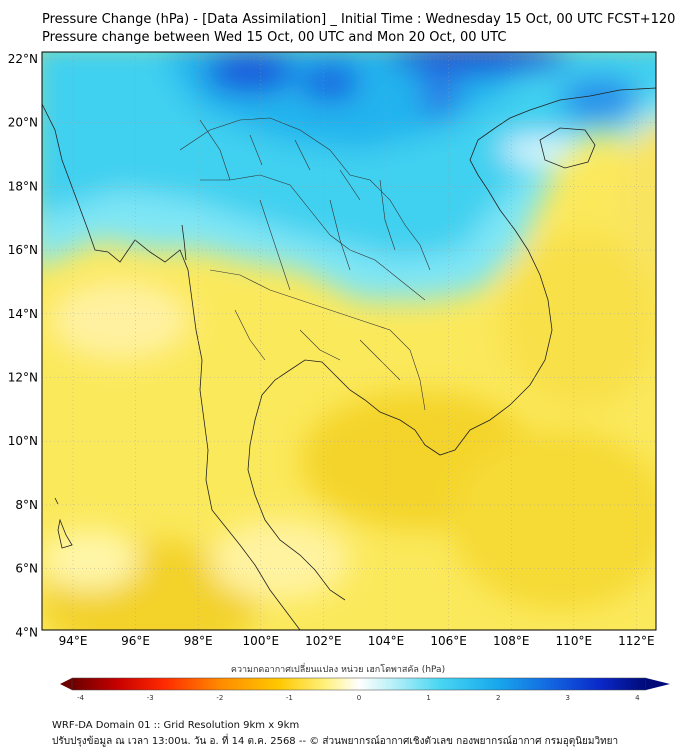 Image resolution: width=676 pixels, height=756 pixels. I want to click on lon-label: 100°E, so click(261, 641).